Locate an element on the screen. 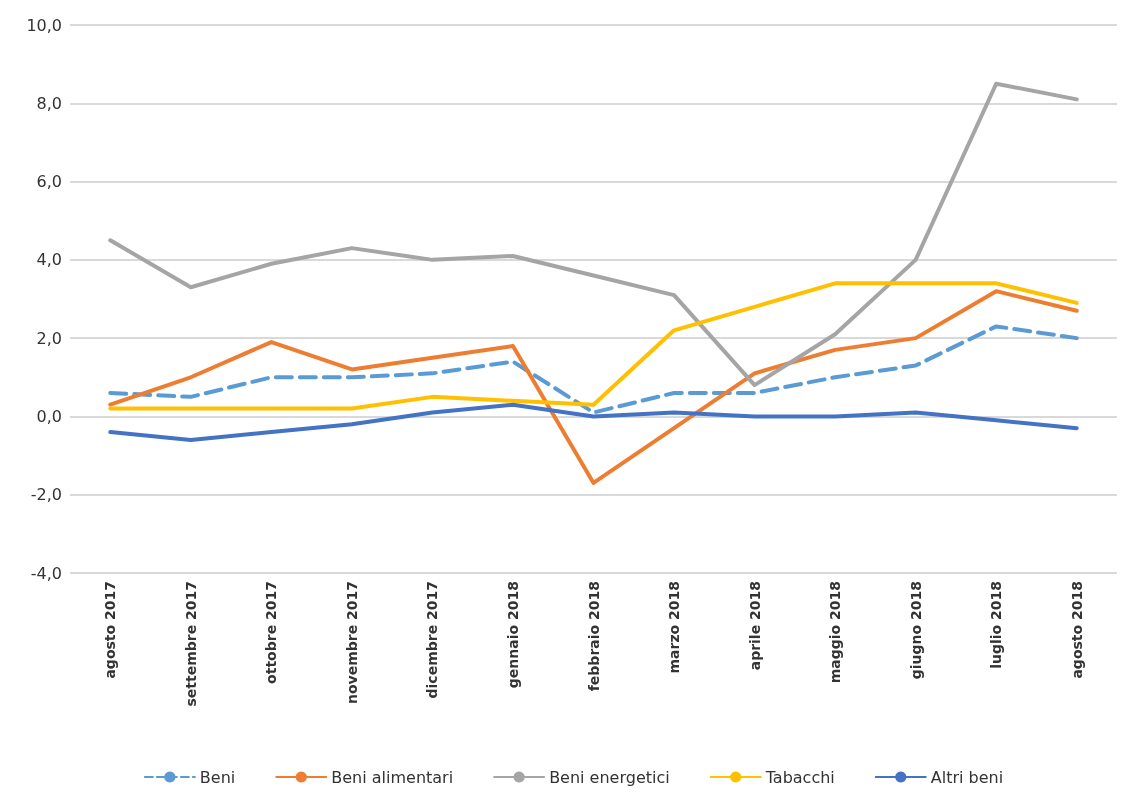 The height and width of the screenshot is (798, 1147). y-tick-label: 10,0 is located at coordinates (44, 25).